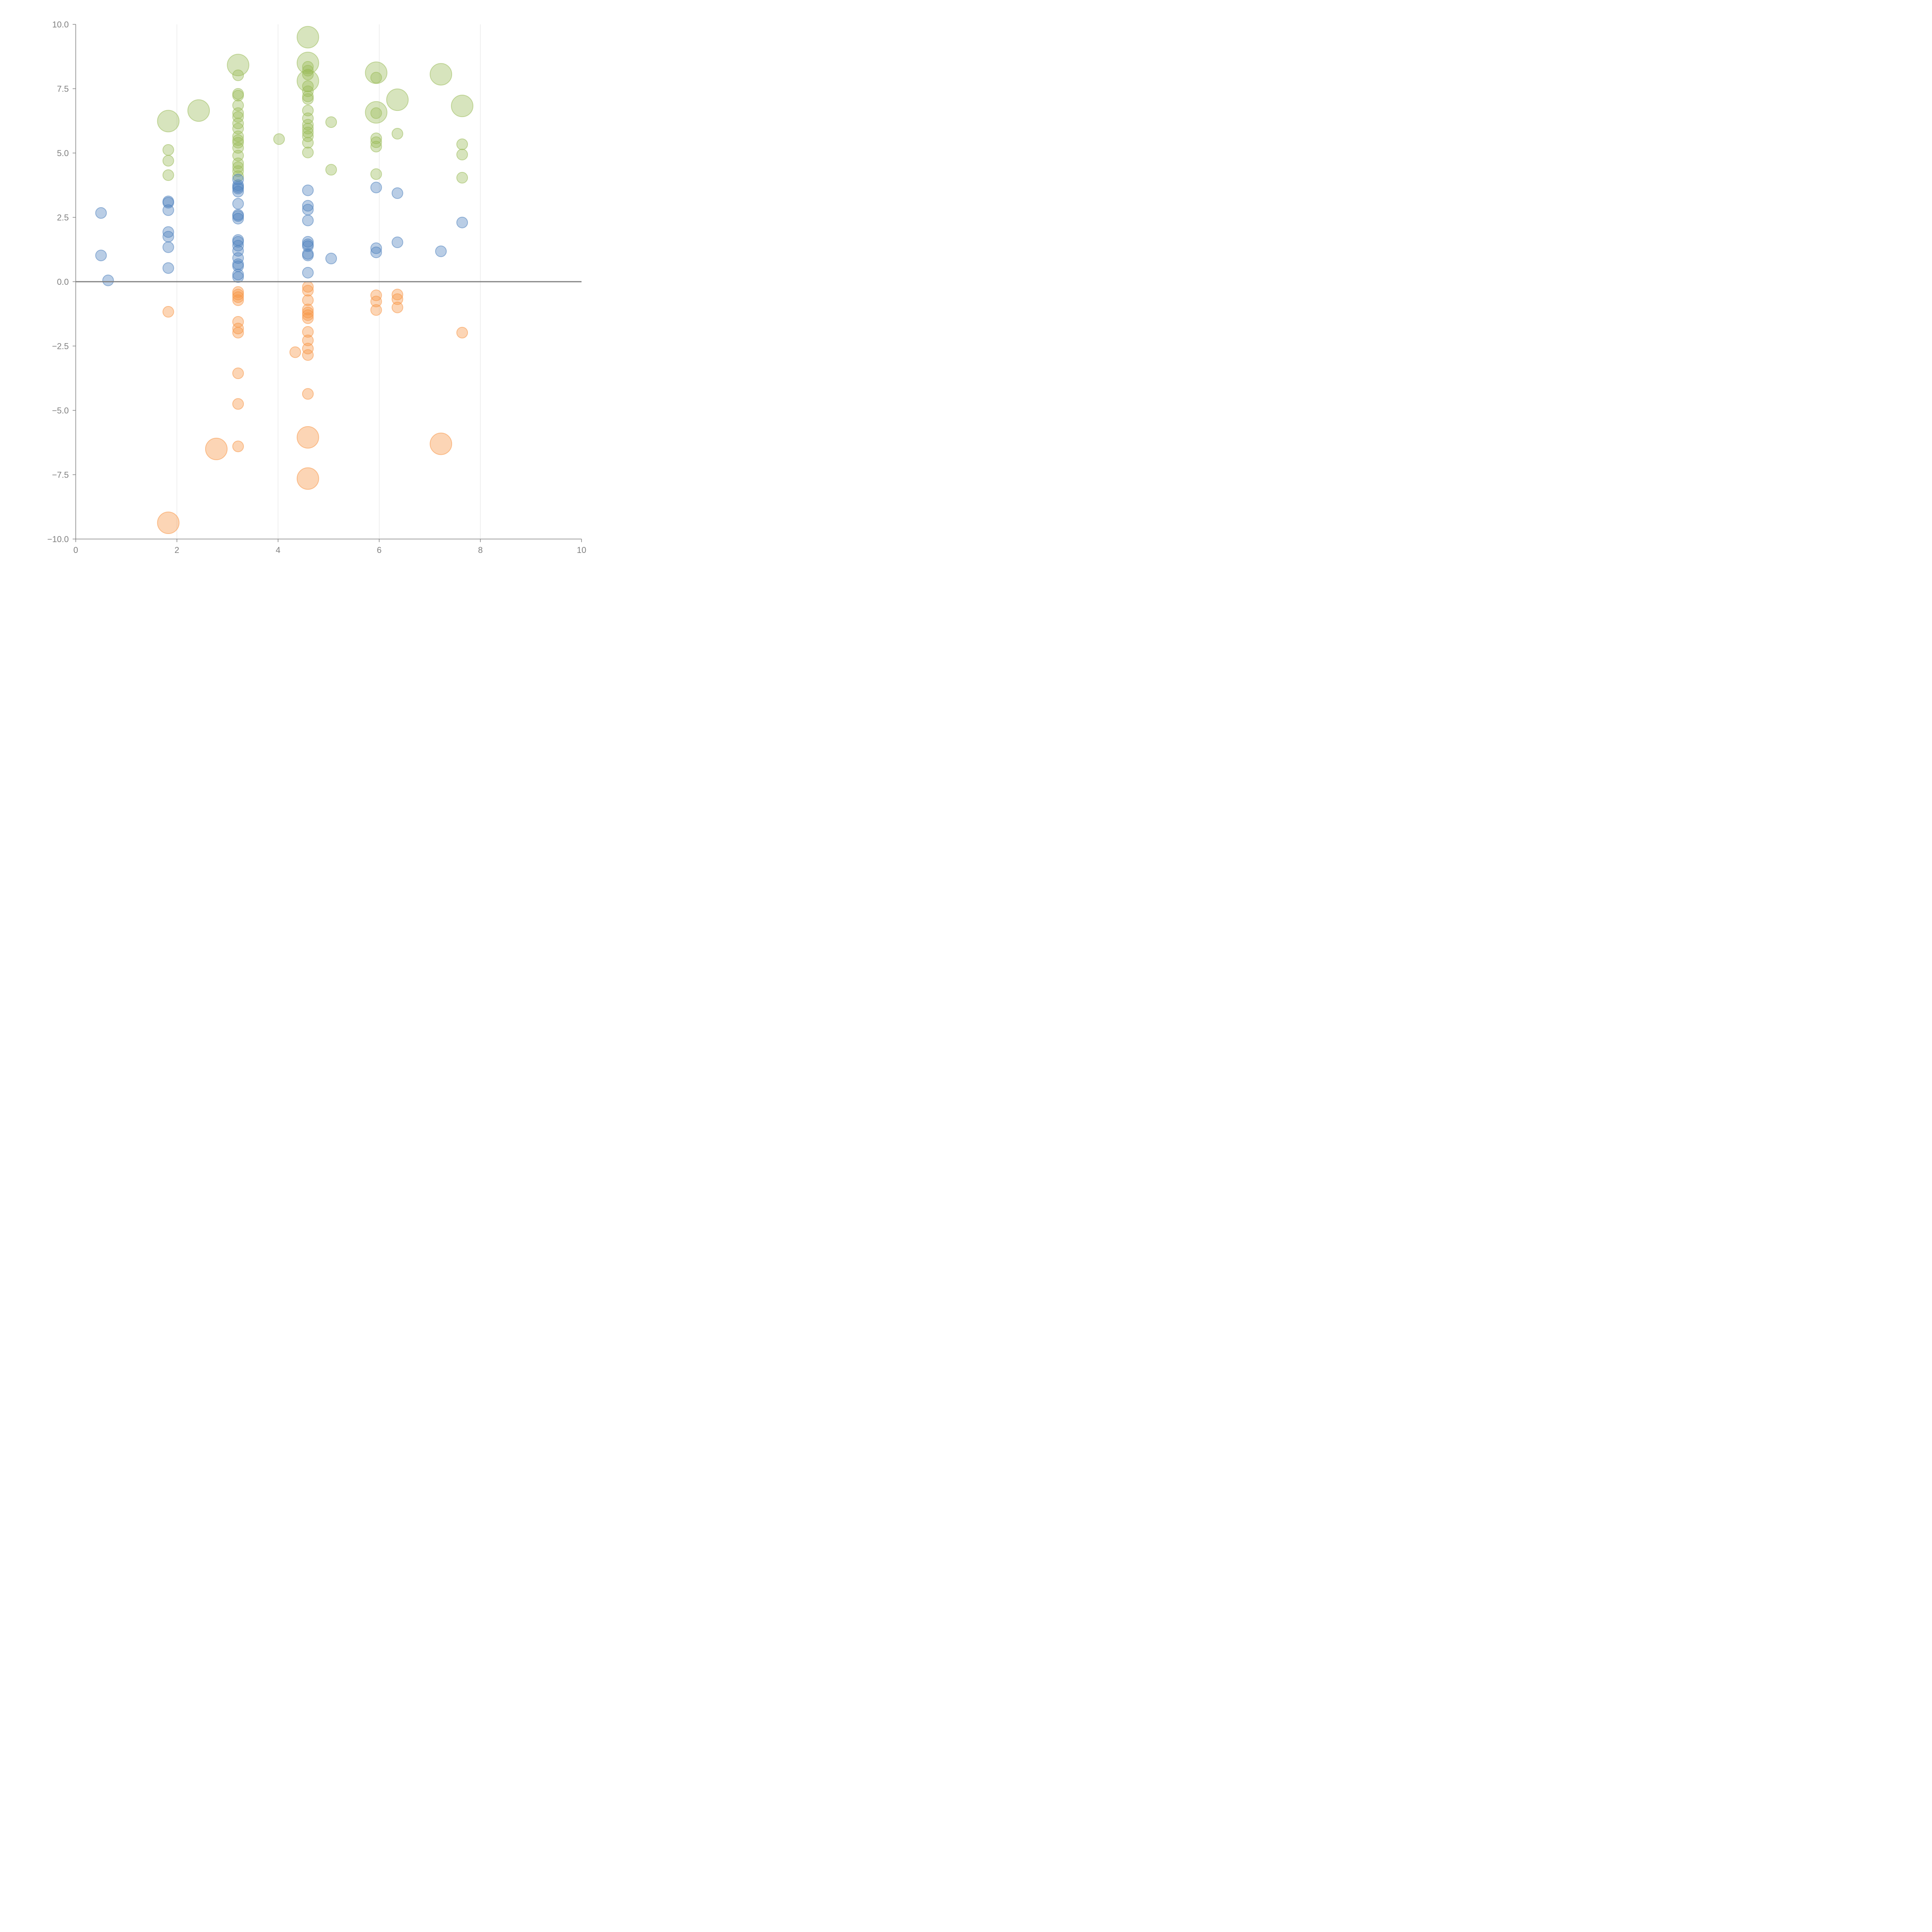  Describe the element at coordinates (61, 25) in the screenshot. I see `y-tick-label: 10.0` at that location.